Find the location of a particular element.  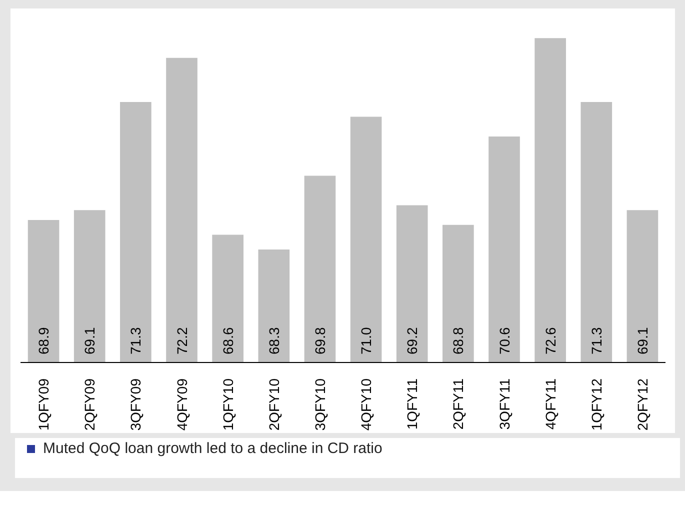

x-tick-label: 1QFY12 is located at coordinates (596, 404).